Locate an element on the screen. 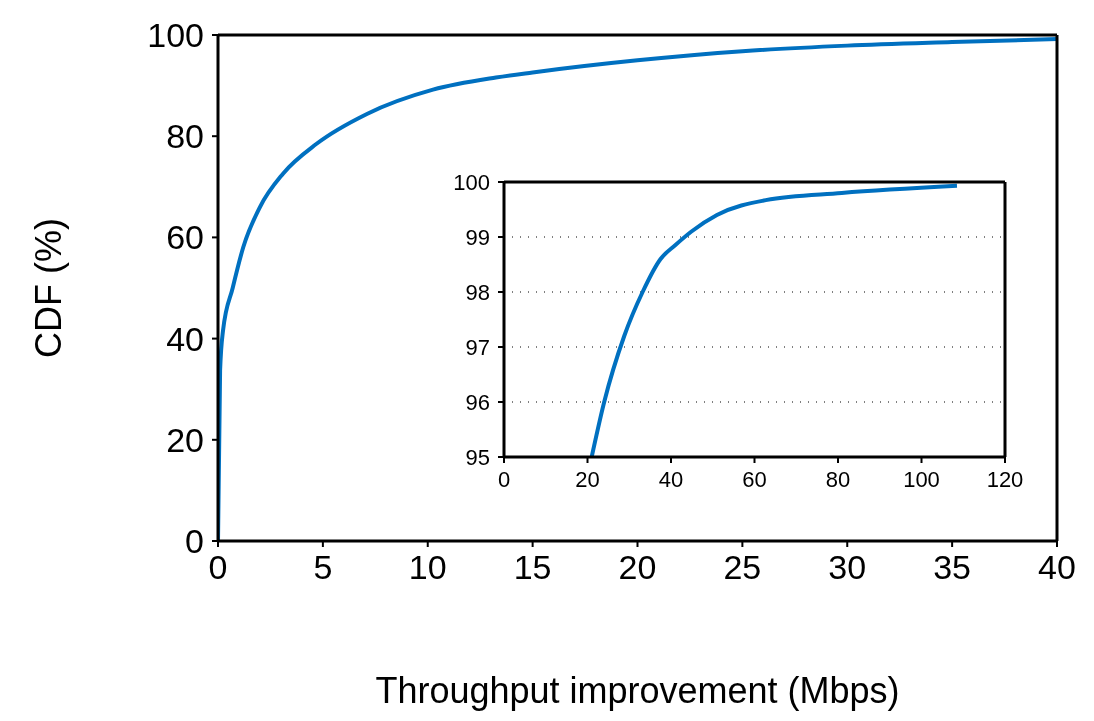 This screenshot has height=721, width=1094. y-tick-label: 99 is located at coordinates (477, 237).